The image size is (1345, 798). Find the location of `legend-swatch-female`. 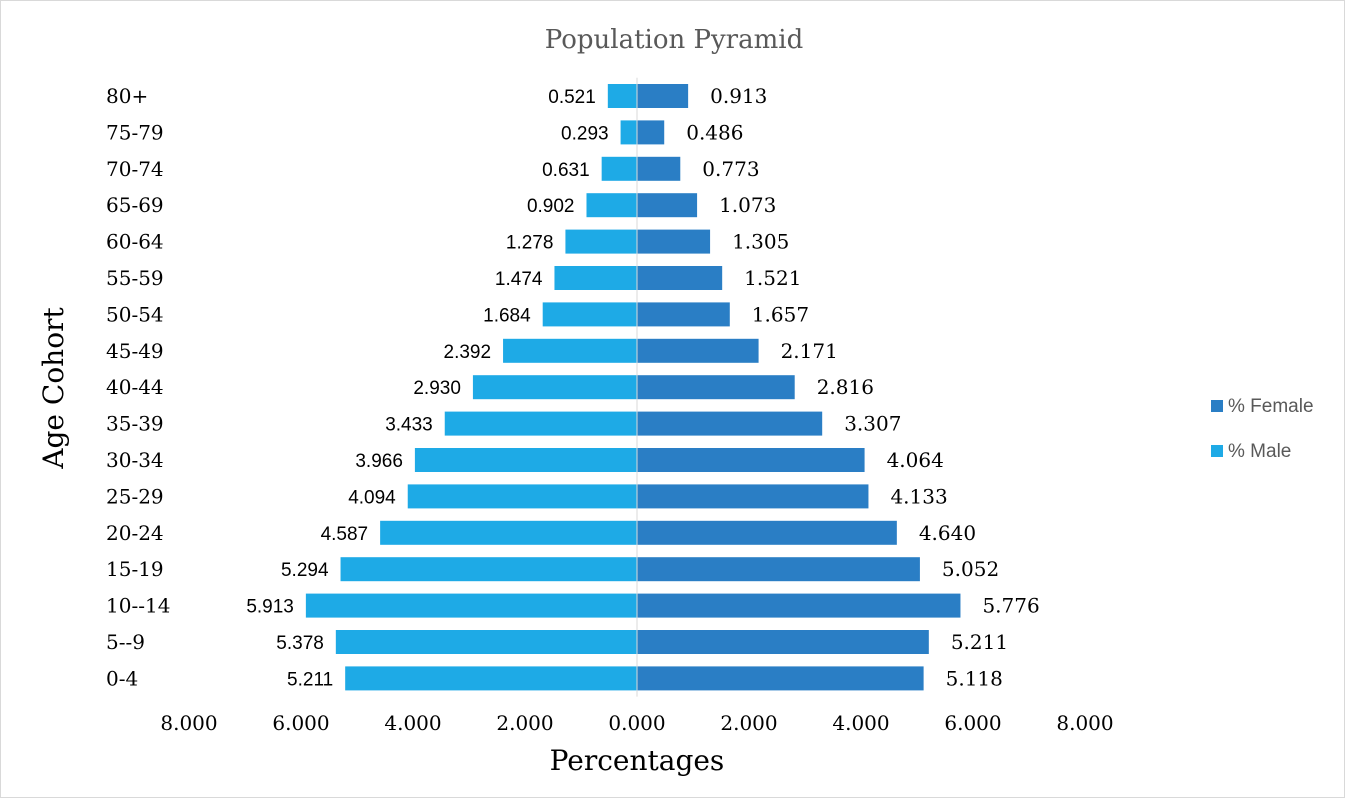

legend-swatch-female is located at coordinates (1217, 406).